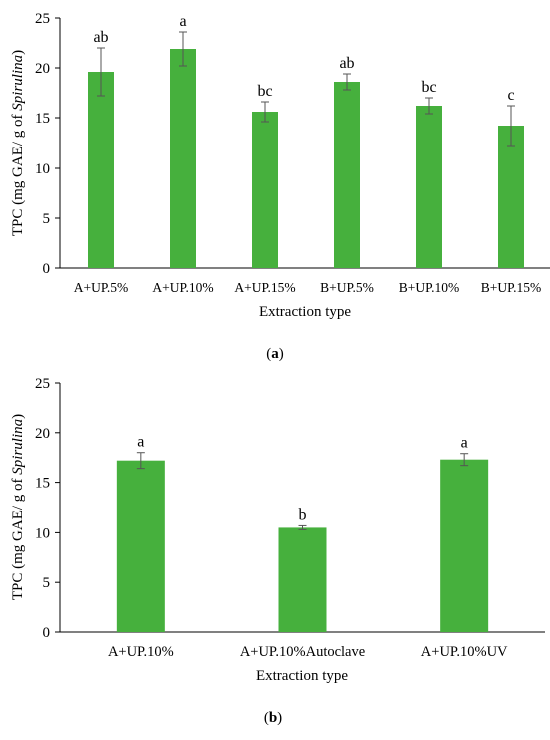 The width and height of the screenshot is (550, 740). Describe the element at coordinates (302, 652) in the screenshot. I see `x-tick-label: A+UP.10%Autoclave` at that location.